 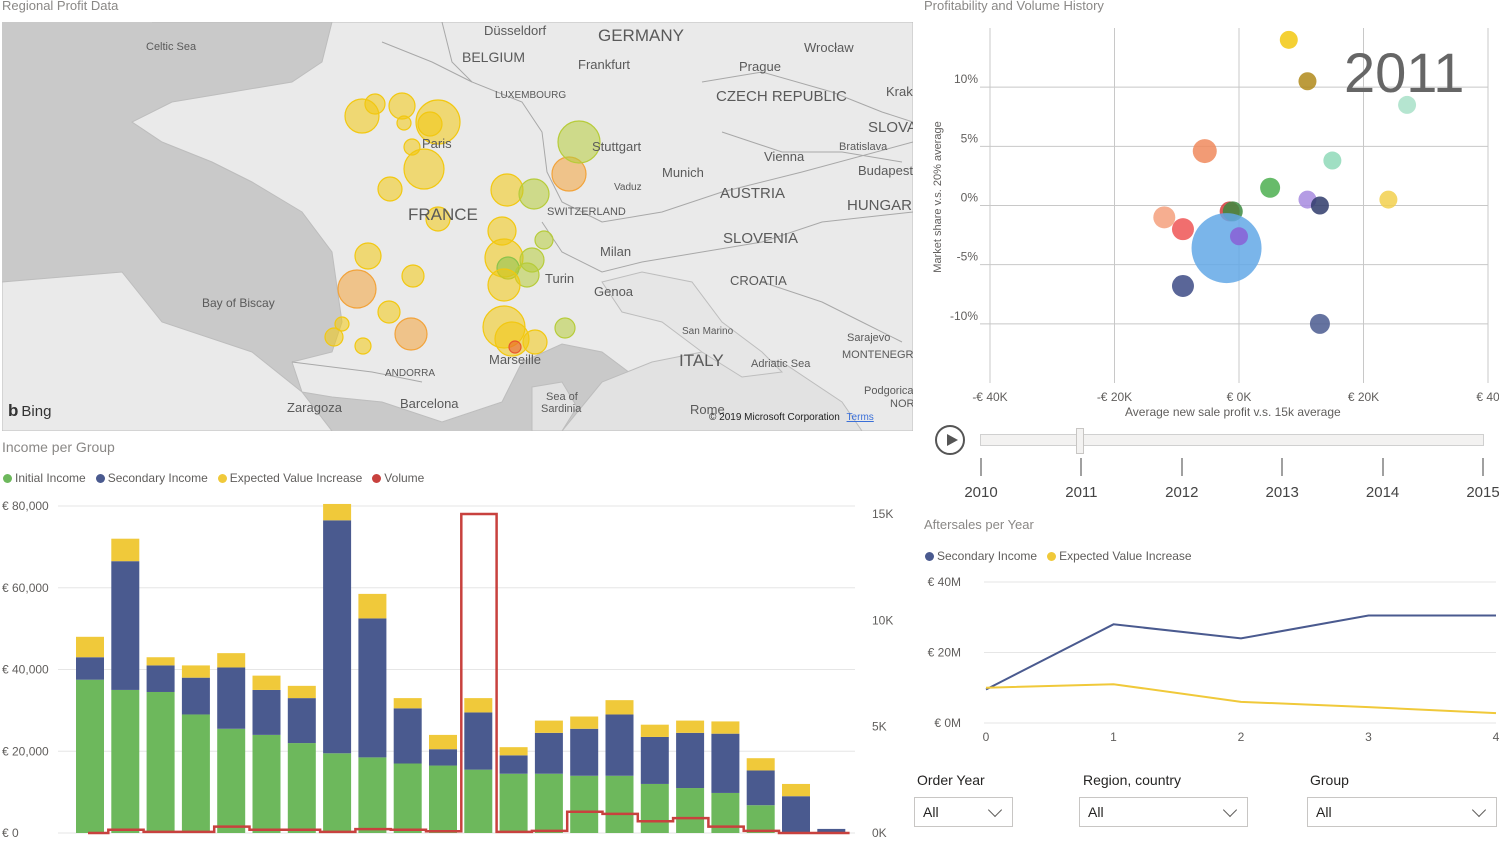 What do you see at coordinates (1081, 492) in the screenshot?
I see `play-axis-year: 2011` at bounding box center [1081, 492].